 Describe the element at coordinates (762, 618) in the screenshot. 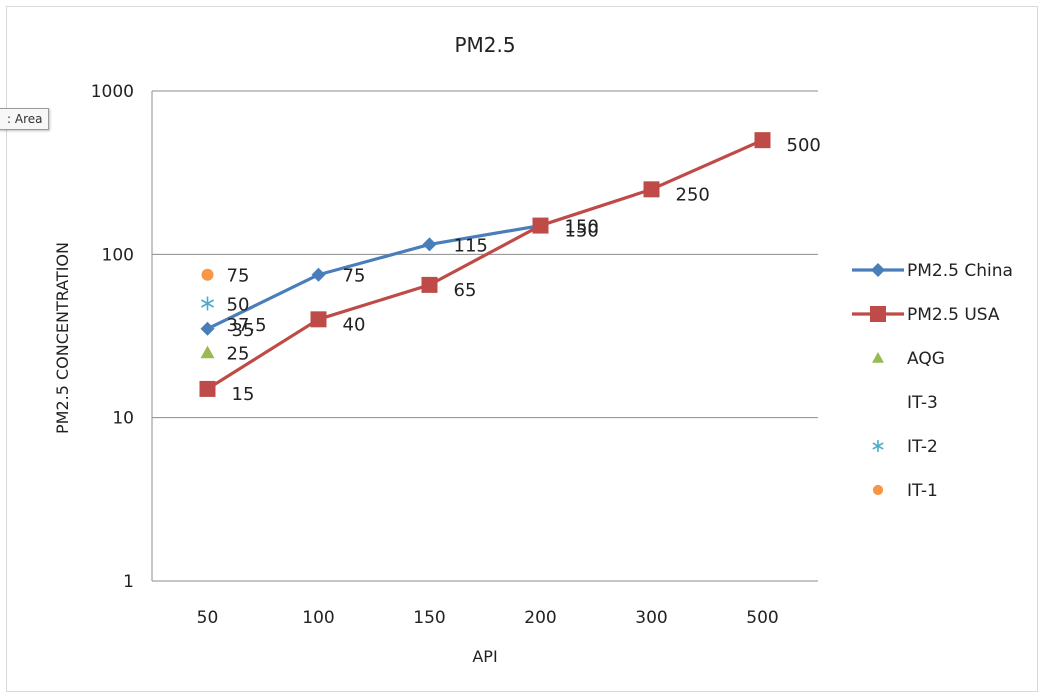

I see `x-tick-label: 500` at that location.